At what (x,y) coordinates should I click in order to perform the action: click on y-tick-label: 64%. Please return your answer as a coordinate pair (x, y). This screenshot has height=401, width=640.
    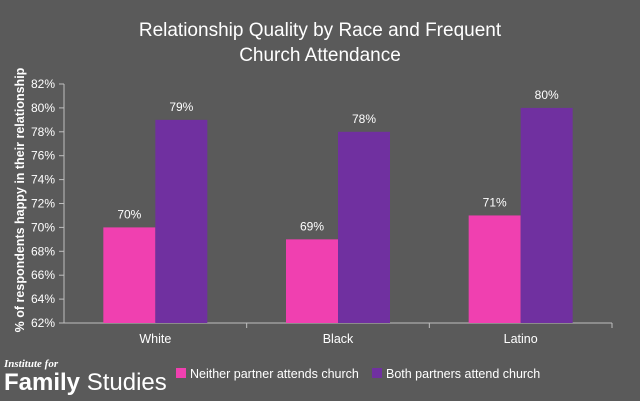
    Looking at the image, I should click on (43, 299).